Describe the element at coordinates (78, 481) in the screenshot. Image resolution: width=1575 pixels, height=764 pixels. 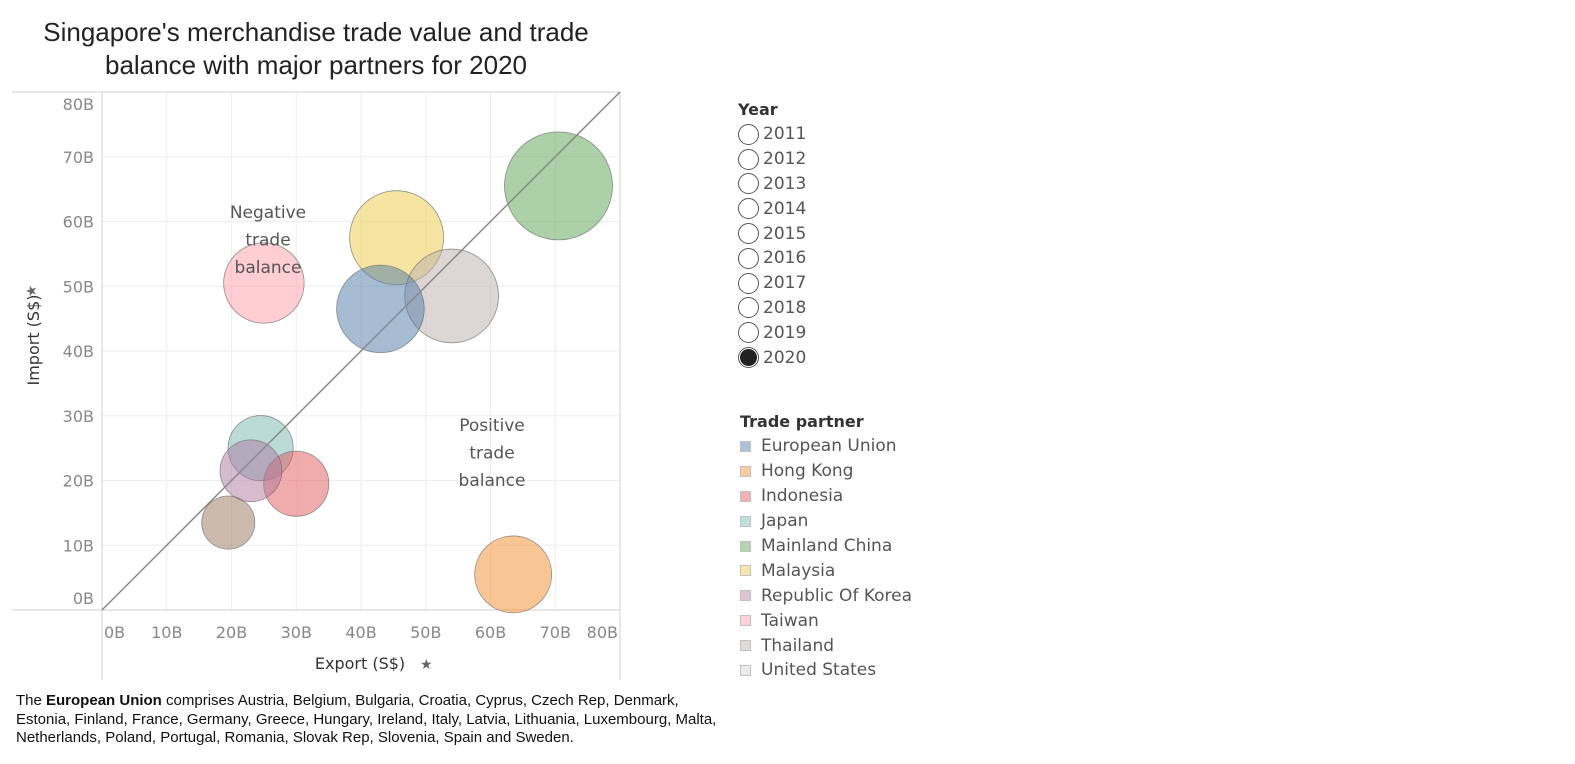
I see `y-tick-label: 20B` at that location.